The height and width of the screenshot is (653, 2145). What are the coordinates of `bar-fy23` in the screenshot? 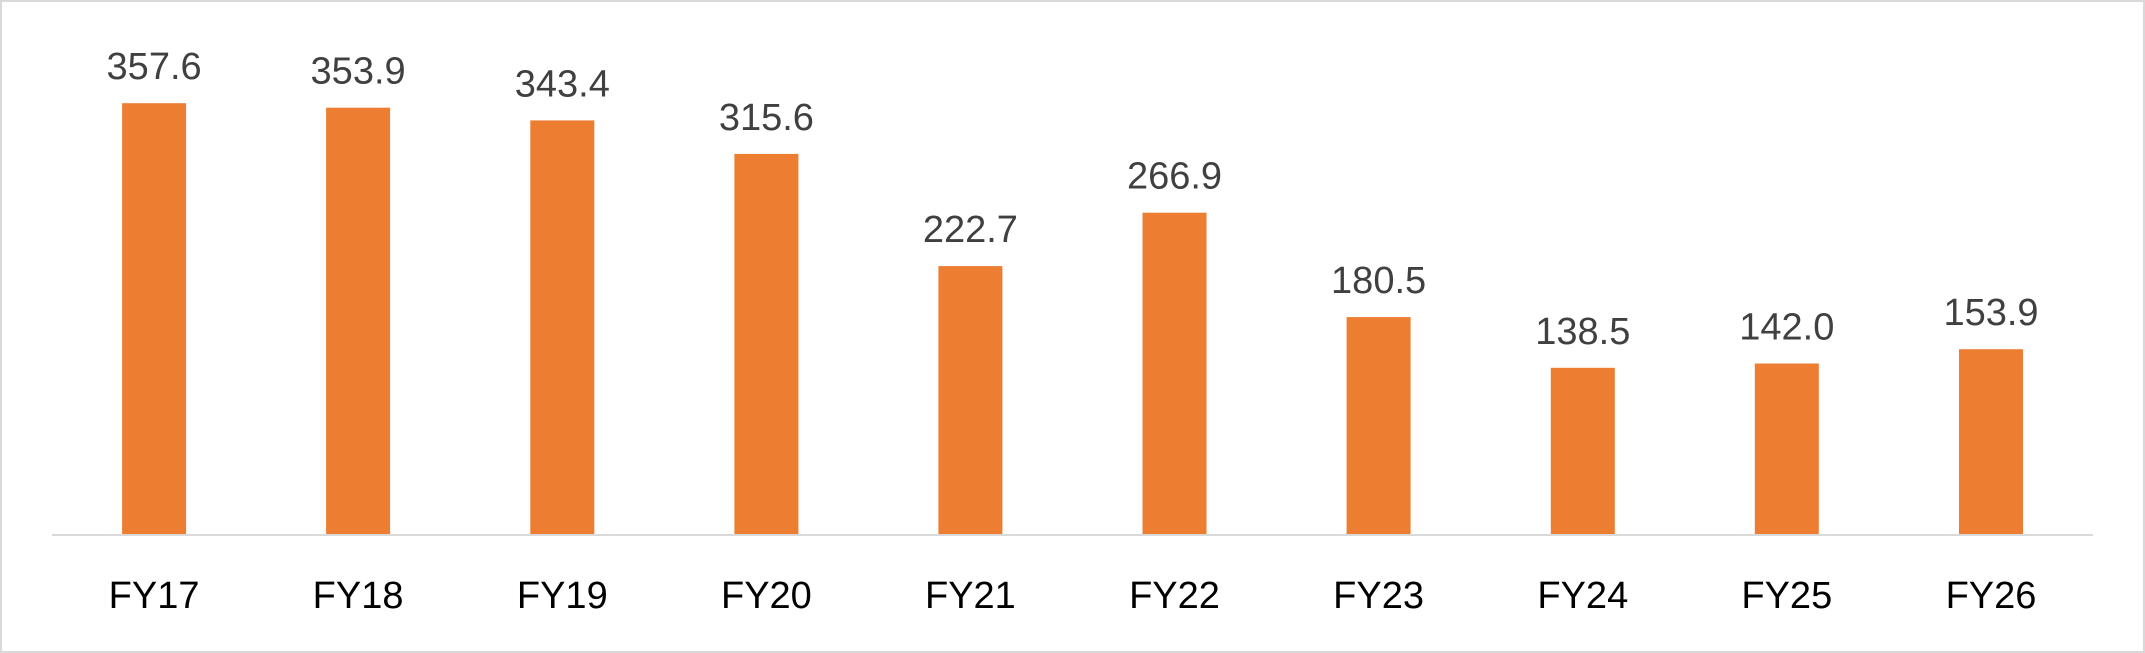 It's located at (1378, 426).